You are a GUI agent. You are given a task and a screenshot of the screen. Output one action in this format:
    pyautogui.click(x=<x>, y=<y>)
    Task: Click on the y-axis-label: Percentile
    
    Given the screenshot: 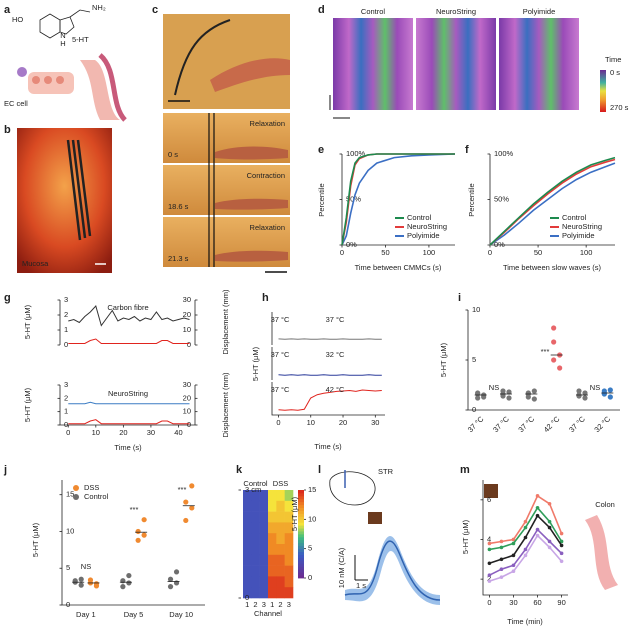 What is the action you would take?
    pyautogui.click(x=321, y=199)
    